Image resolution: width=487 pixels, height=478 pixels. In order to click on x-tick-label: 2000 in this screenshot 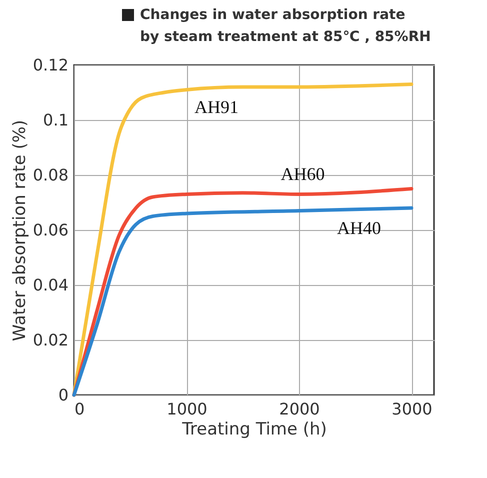, I will do `click(299, 409)`.